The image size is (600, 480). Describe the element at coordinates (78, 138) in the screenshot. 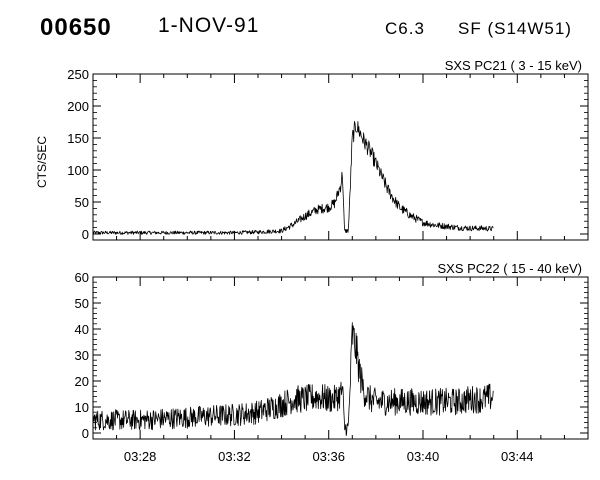

I see `y-tick-label: 150` at that location.